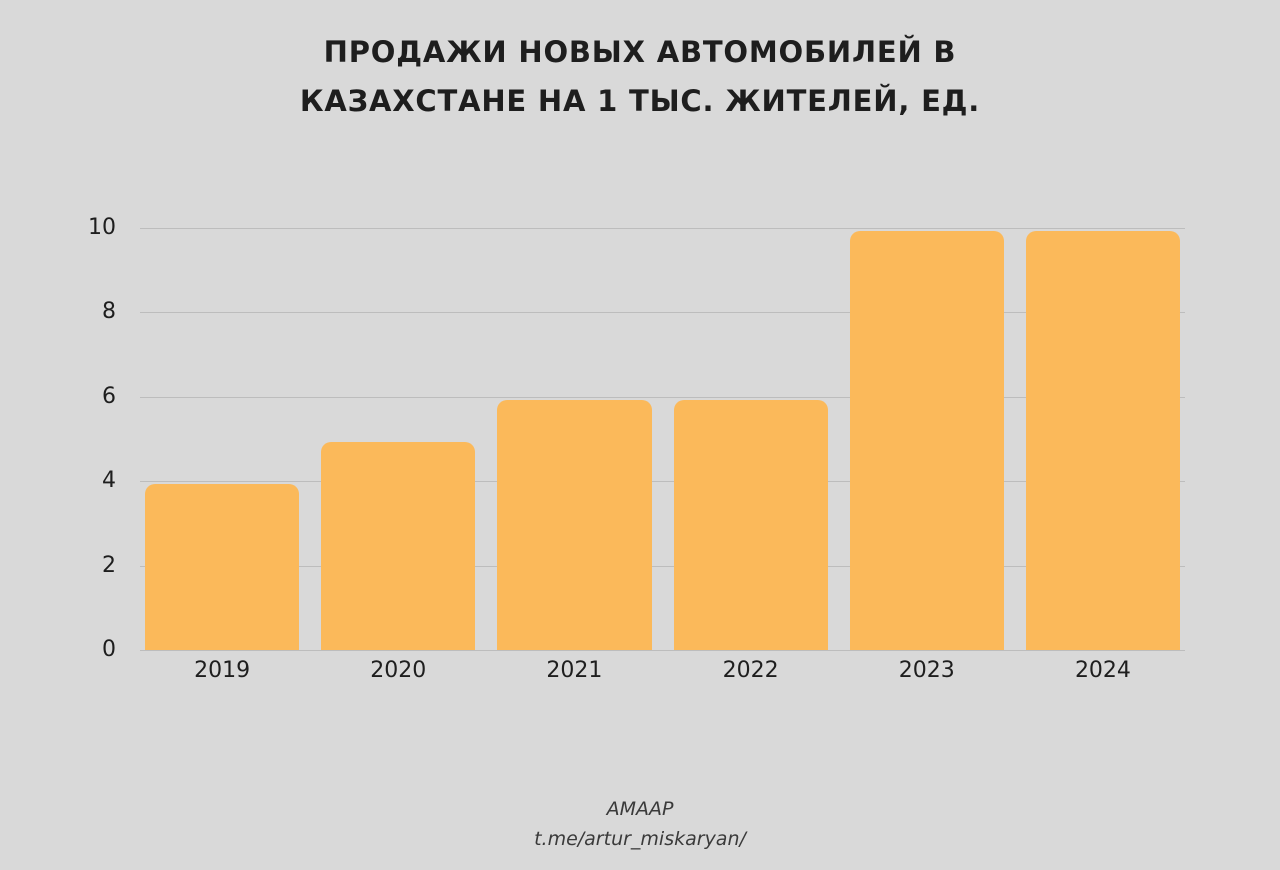 The image size is (1280, 870). I want to click on bar-2019, so click(222, 567).